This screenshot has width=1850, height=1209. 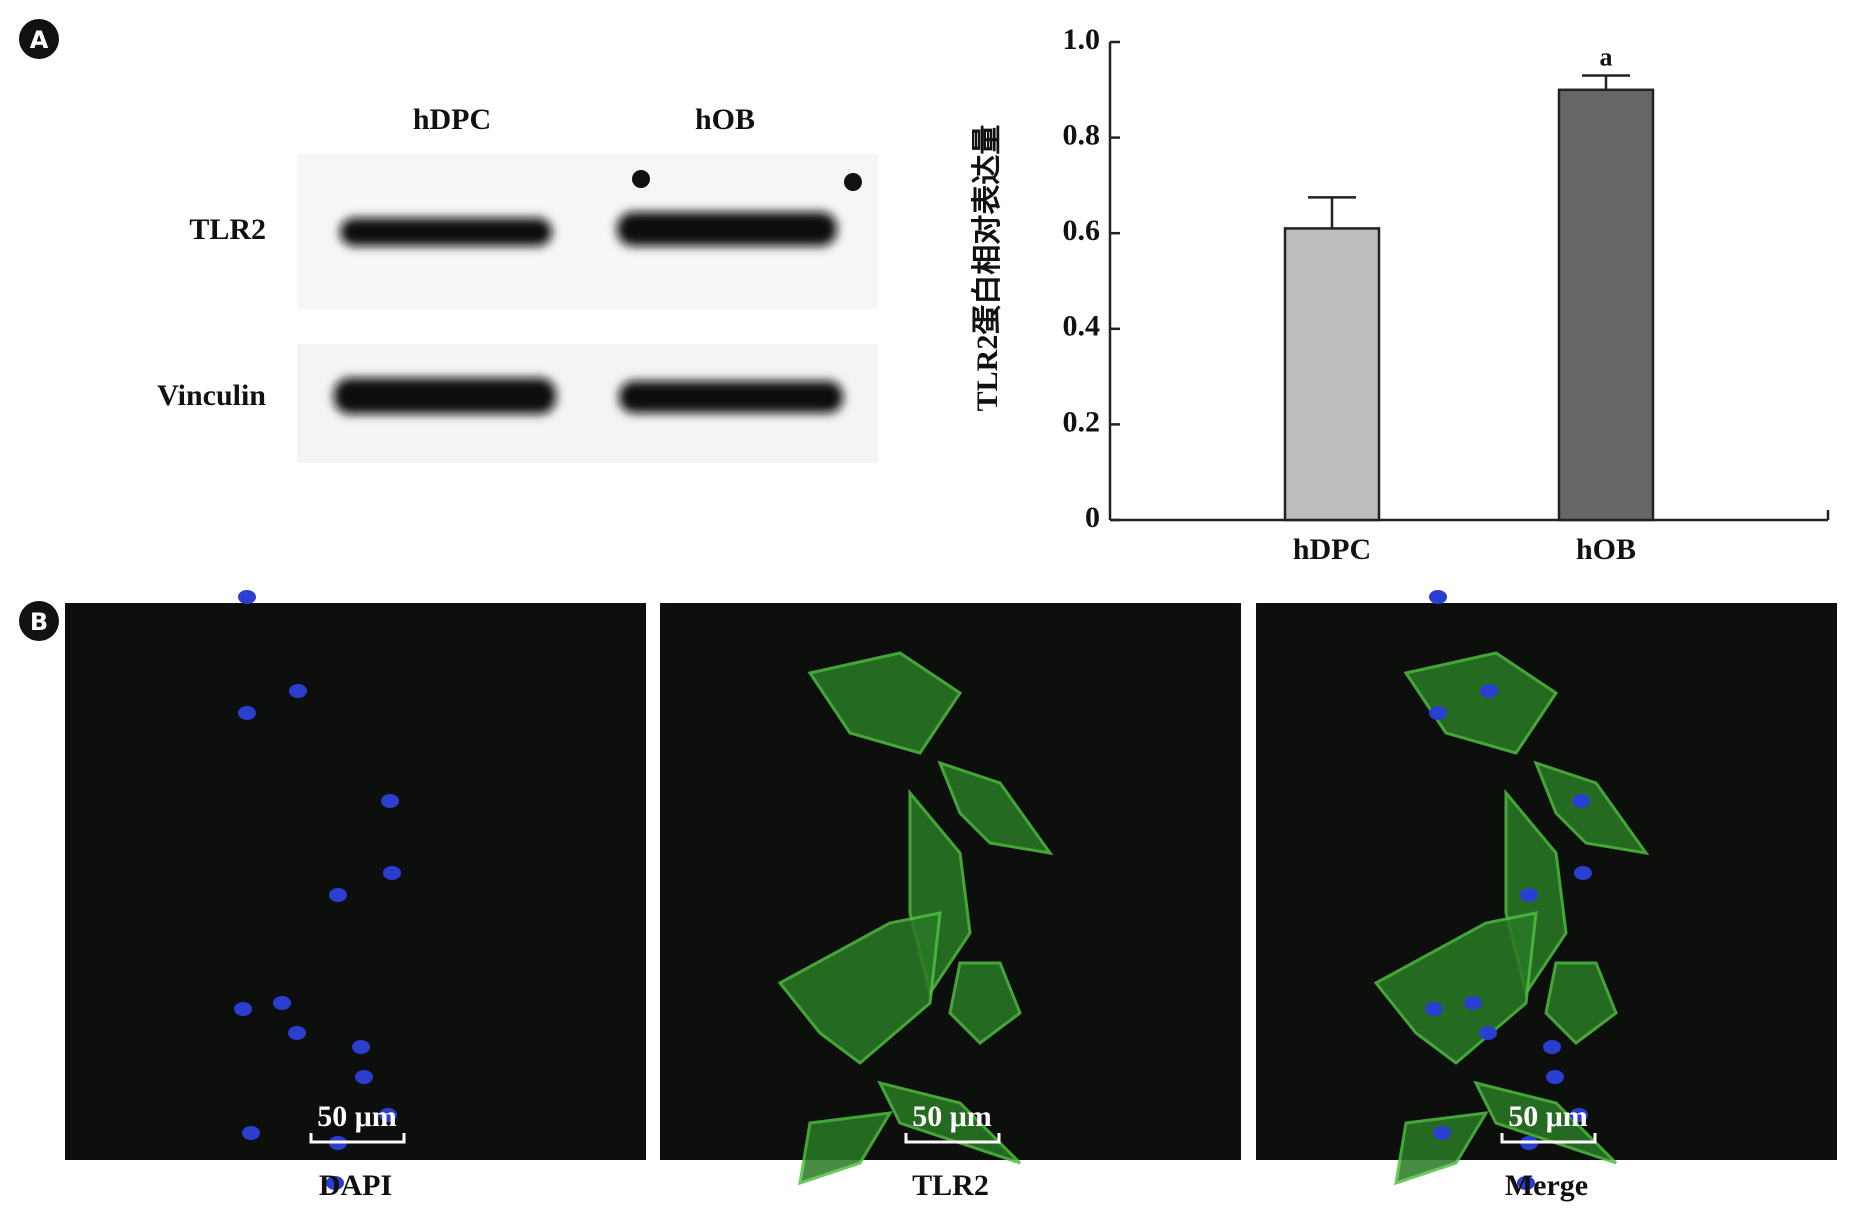 What do you see at coordinates (725, 119) in the screenshot?
I see `lane-label: hOB` at bounding box center [725, 119].